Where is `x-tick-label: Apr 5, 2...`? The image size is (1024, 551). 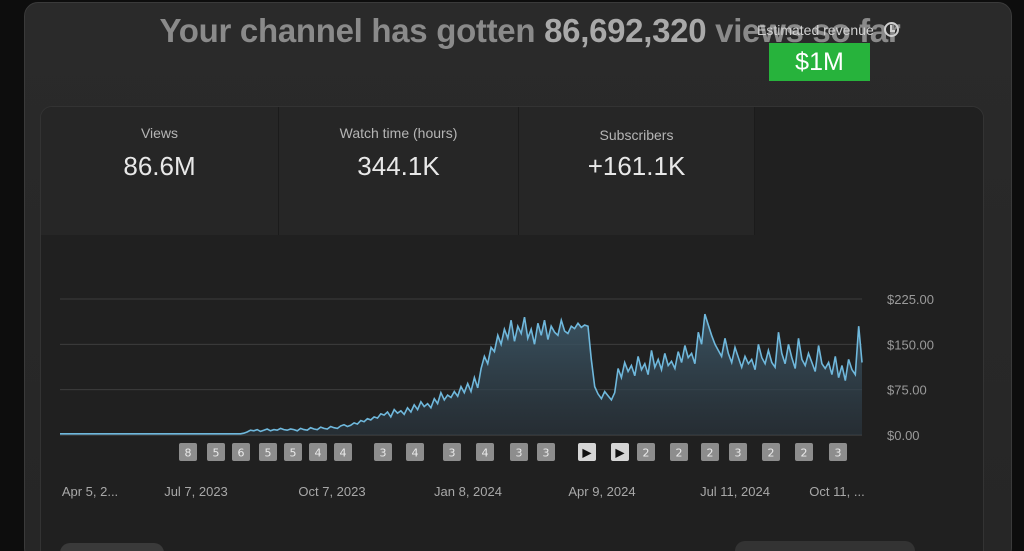
x-tick-label: Apr 5, 2... is located at coordinates (90, 491).